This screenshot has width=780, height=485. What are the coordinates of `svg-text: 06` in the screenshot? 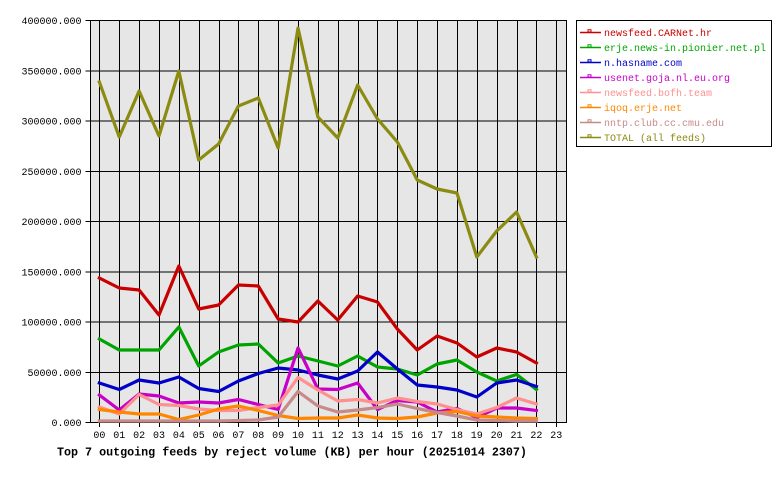 It's located at (219, 436).